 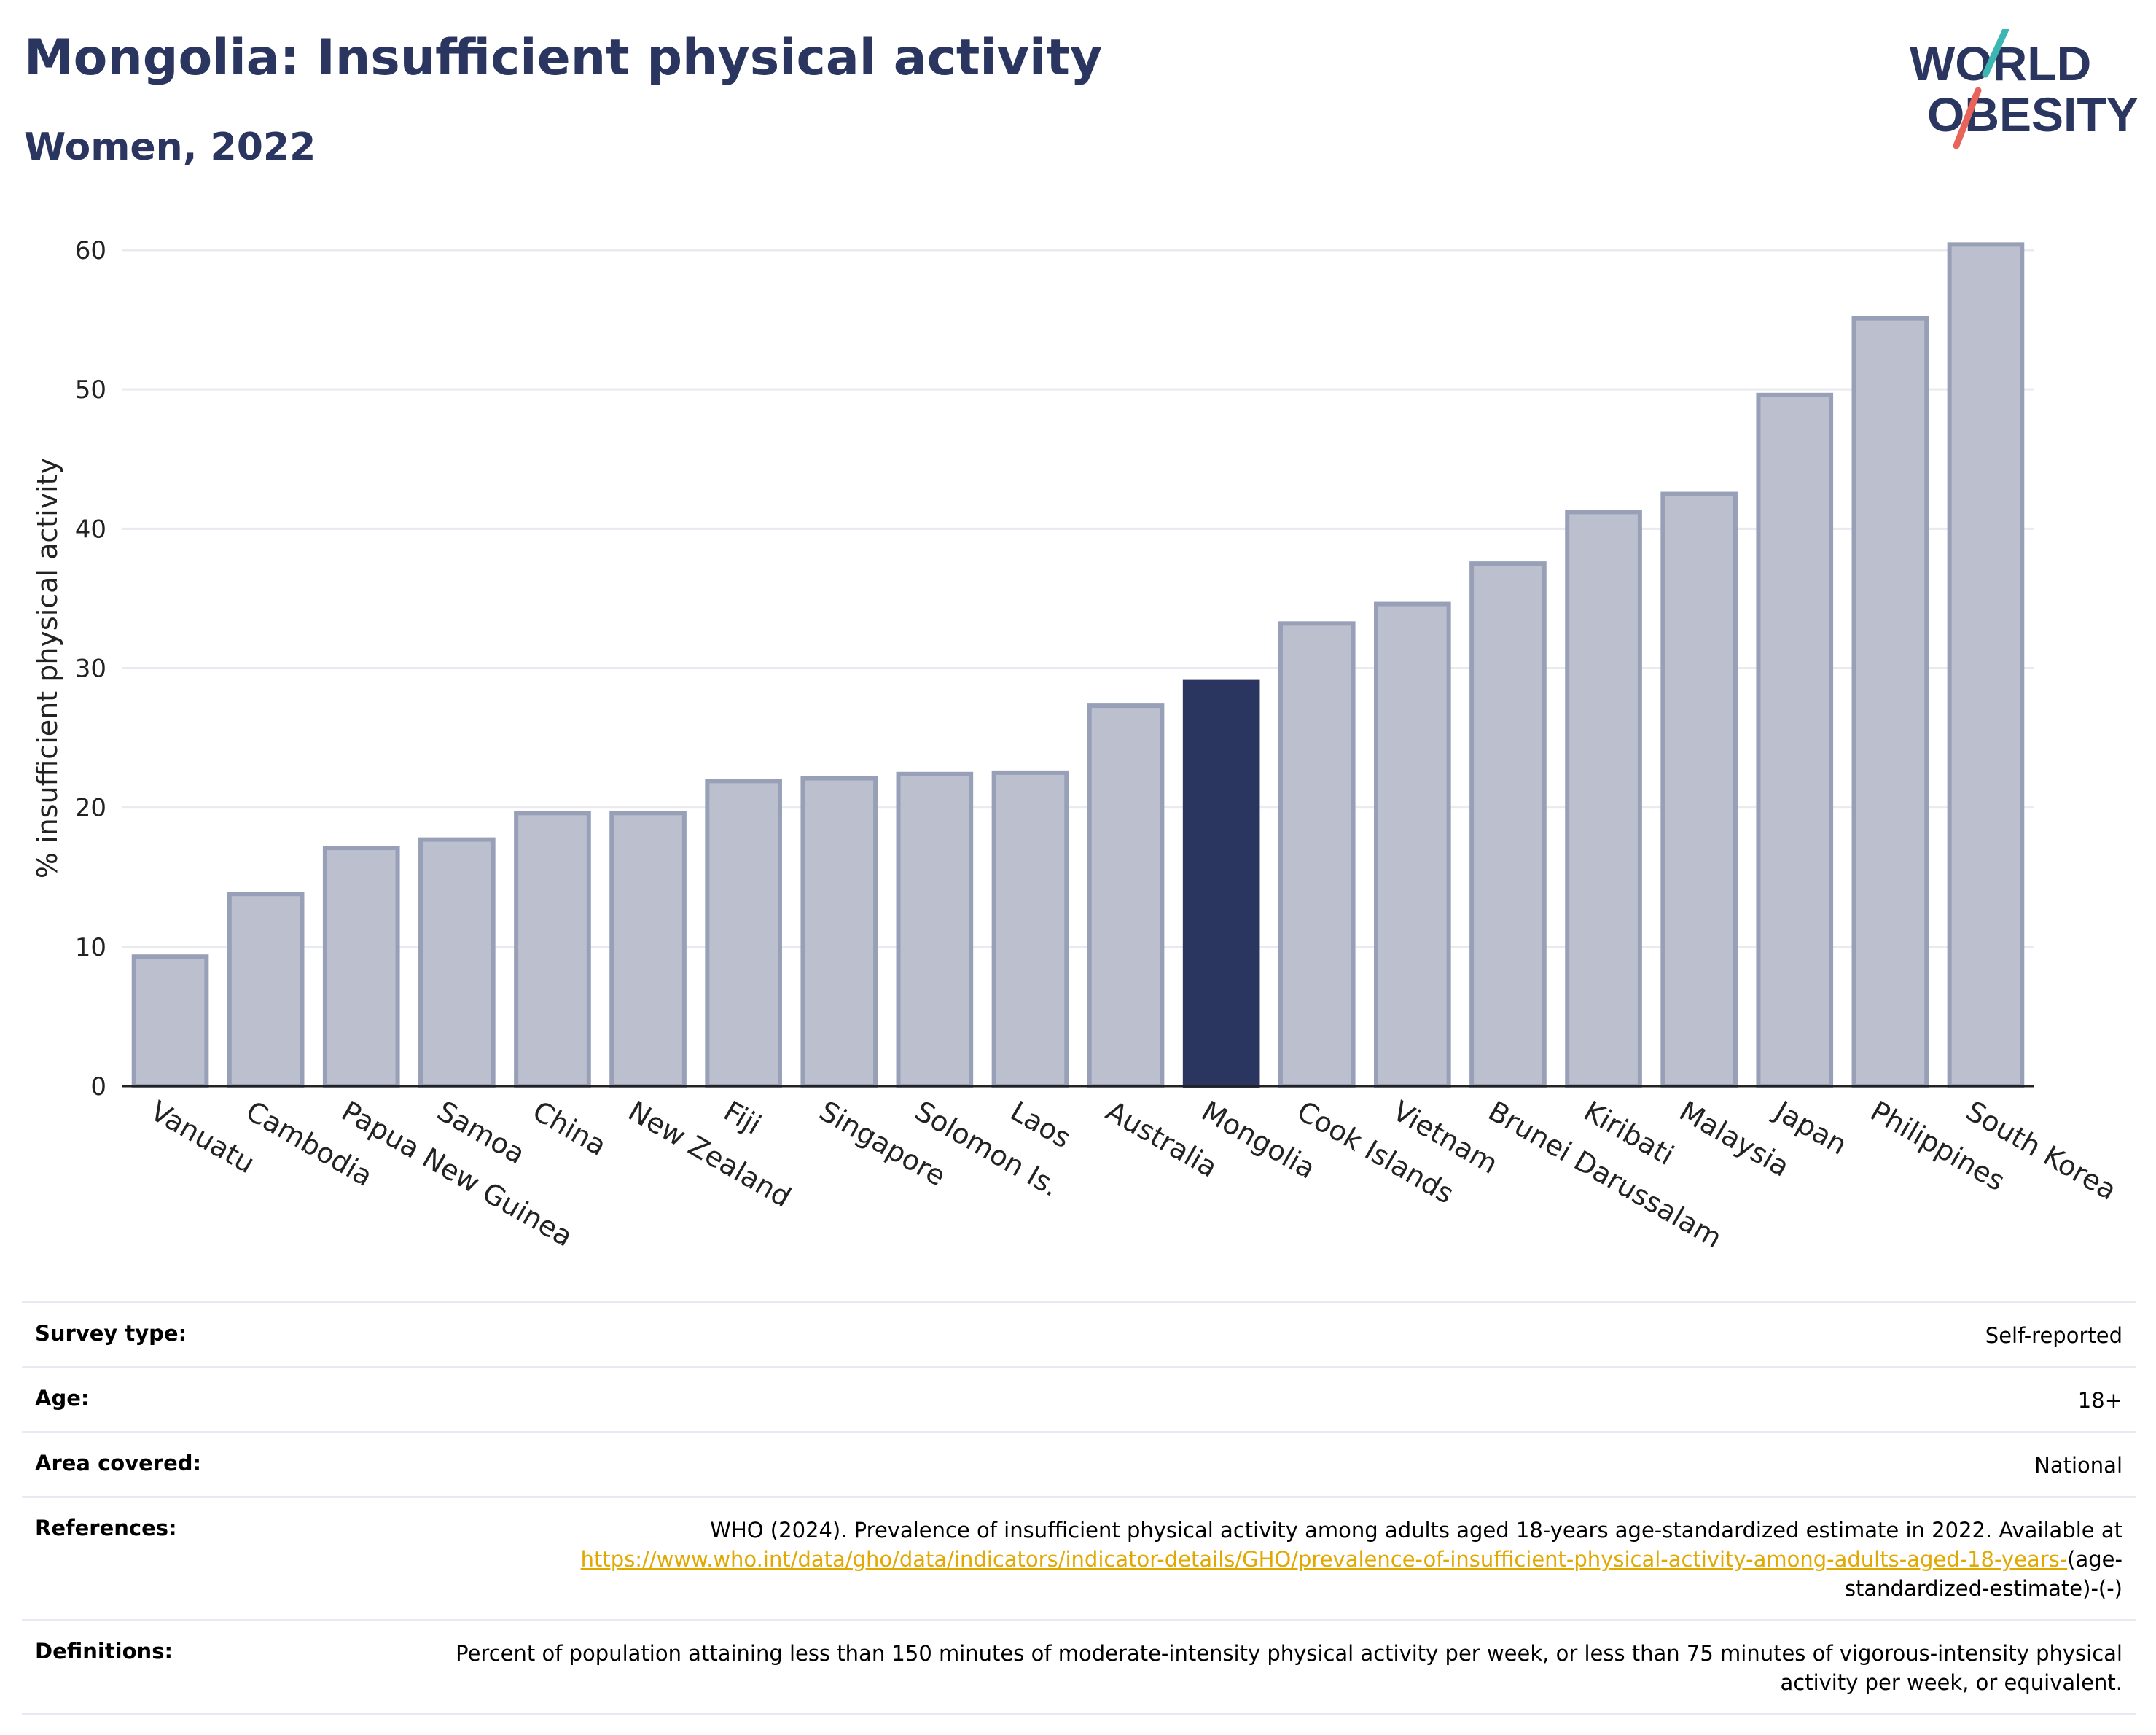 I want to click on y-tick-label: 0, so click(x=98, y=1087).